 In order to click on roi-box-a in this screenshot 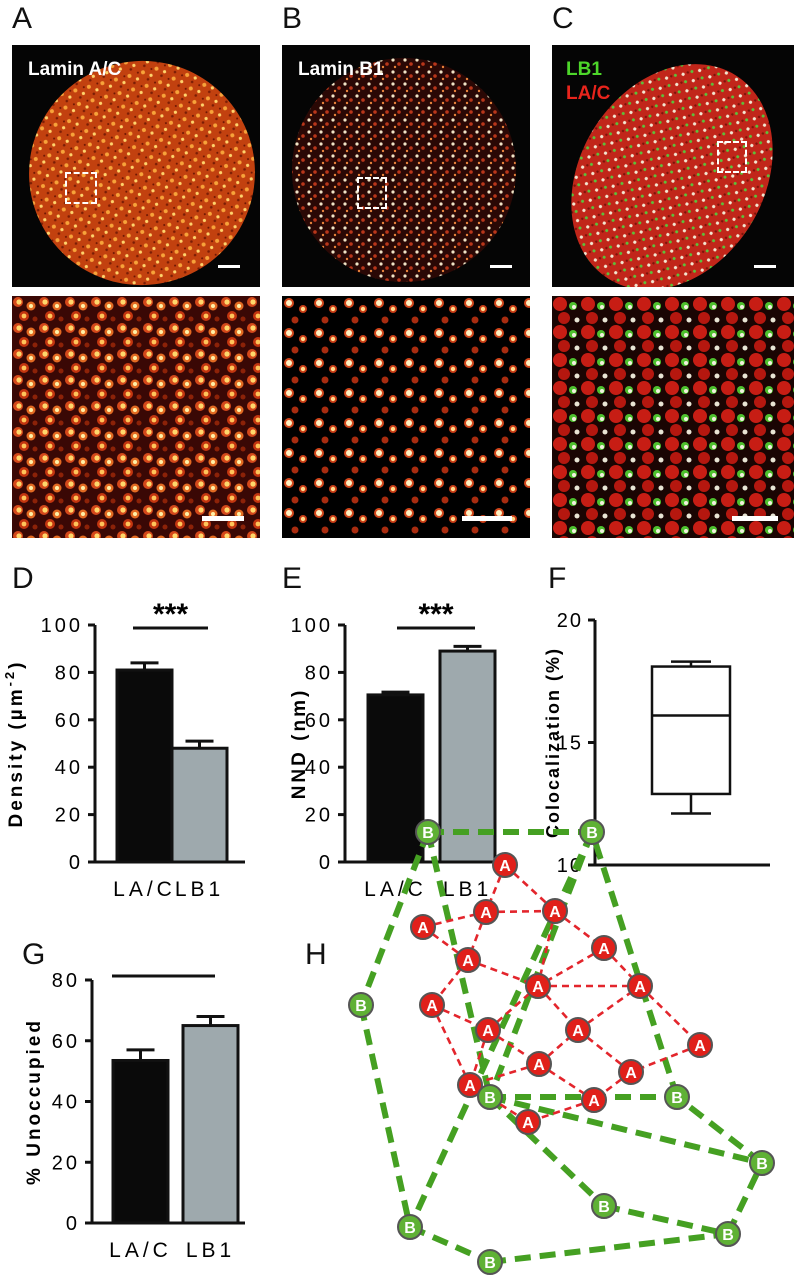, I will do `click(81, 188)`.